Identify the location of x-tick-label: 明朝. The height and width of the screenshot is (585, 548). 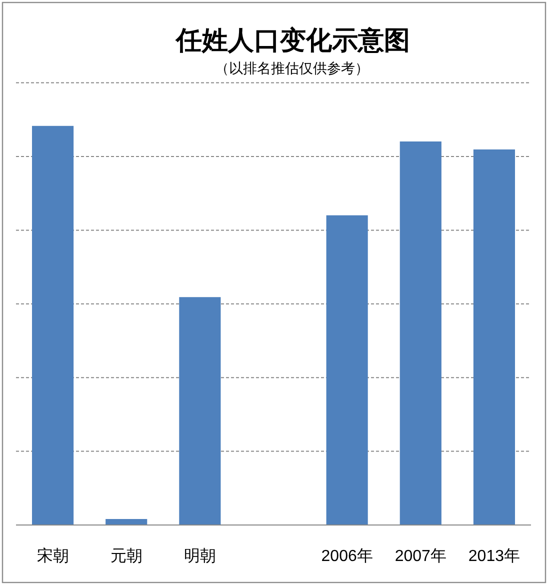
(200, 556).